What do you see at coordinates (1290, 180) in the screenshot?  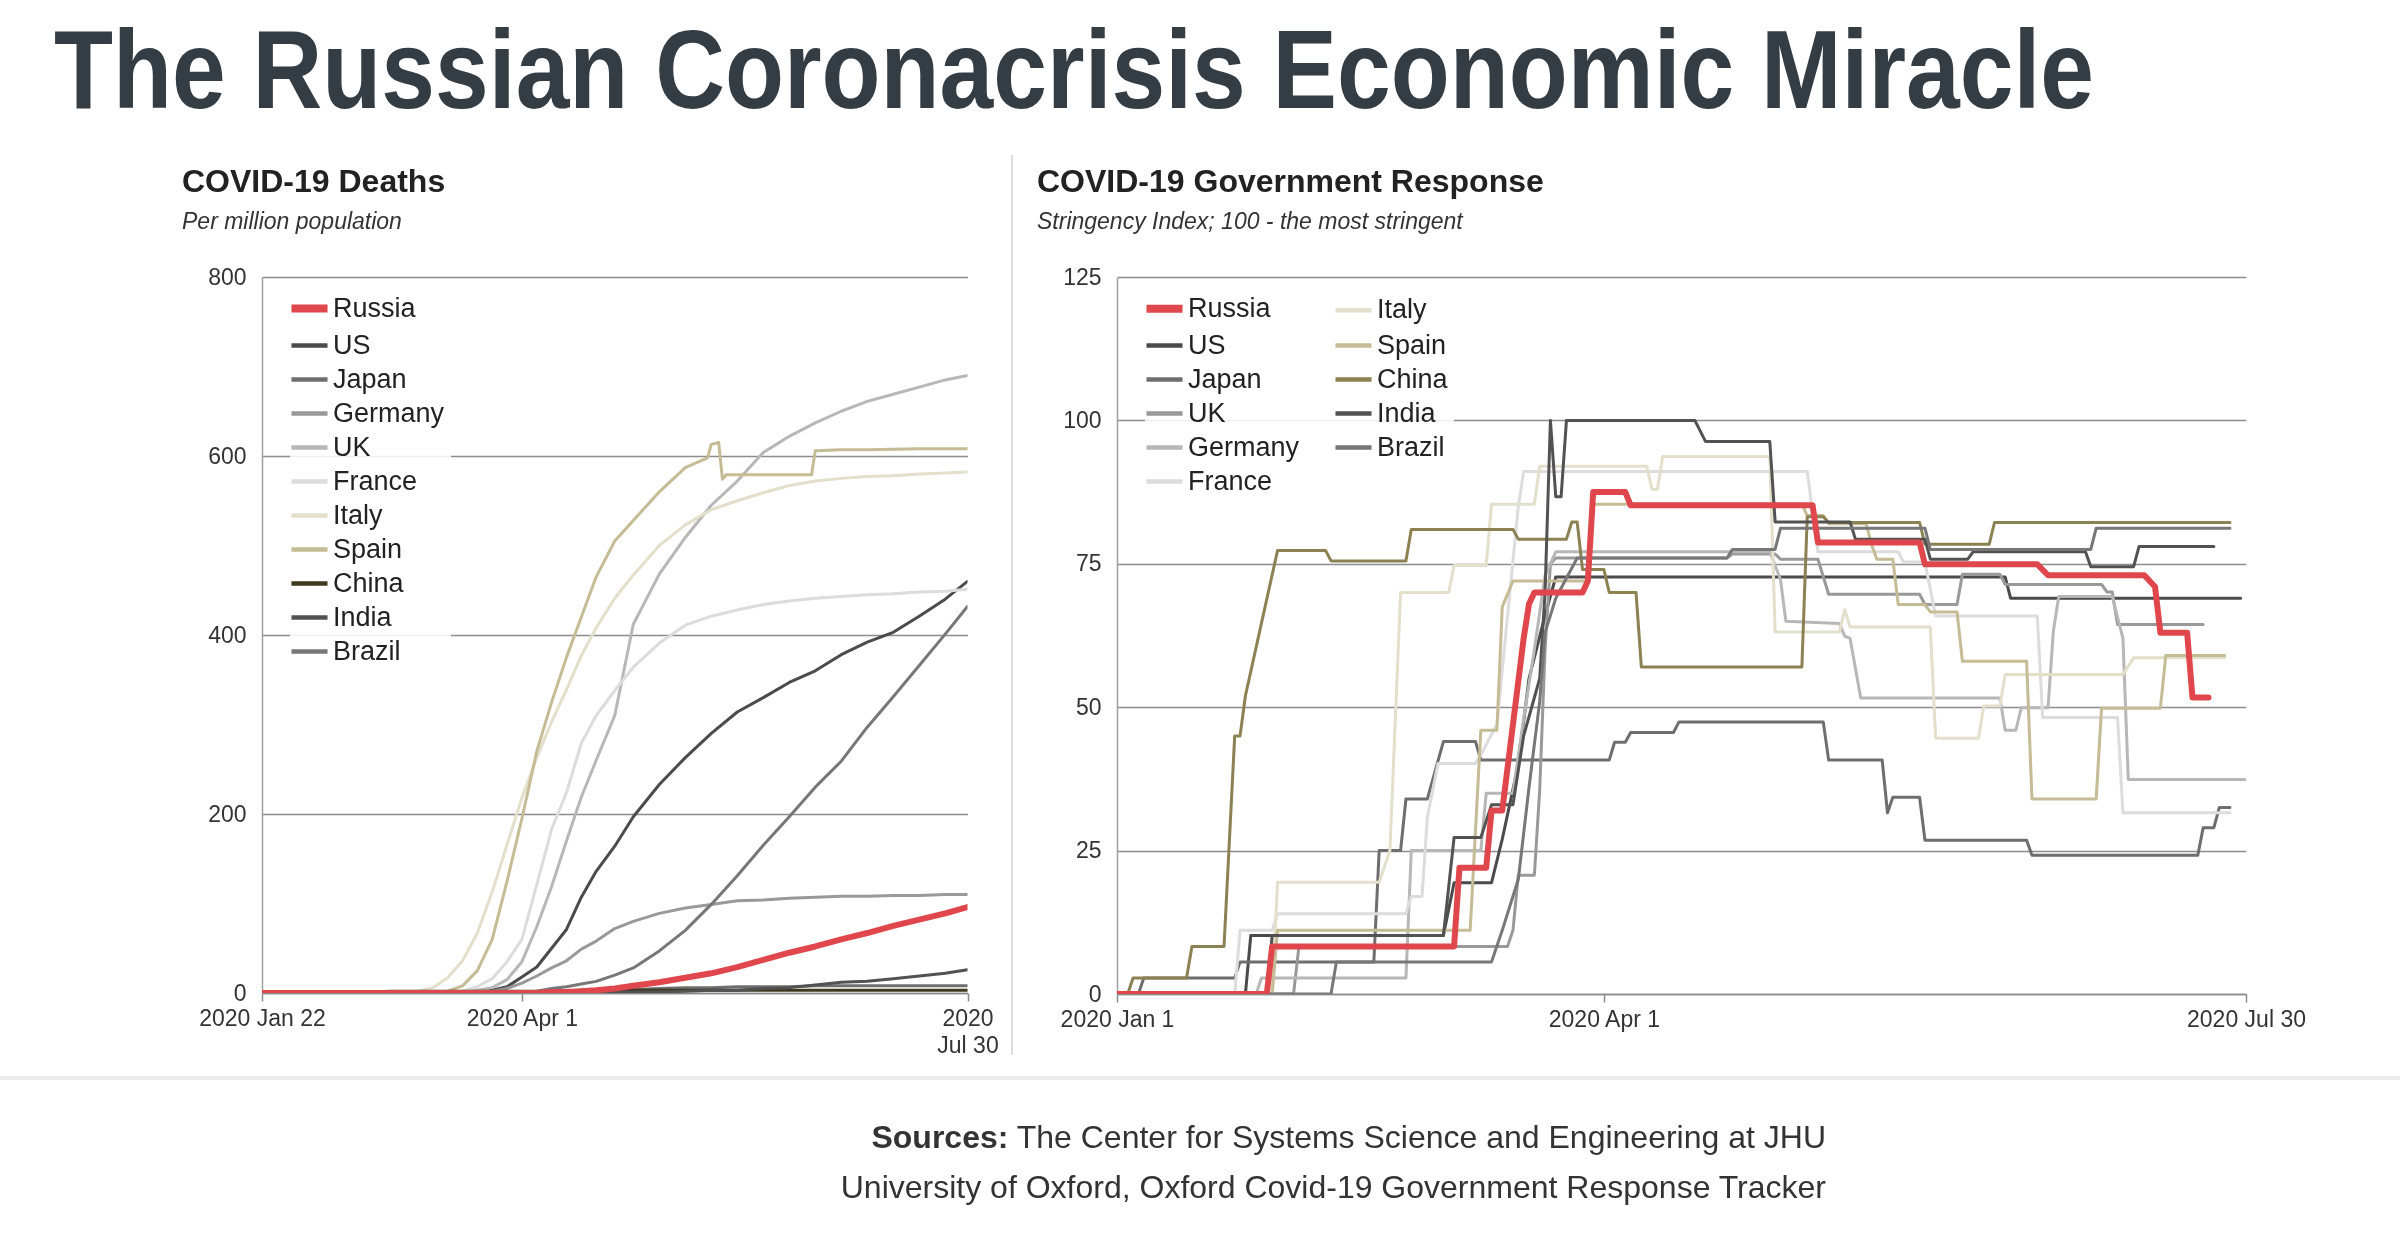 I see `chart-title: COVID-19 Government Response` at bounding box center [1290, 180].